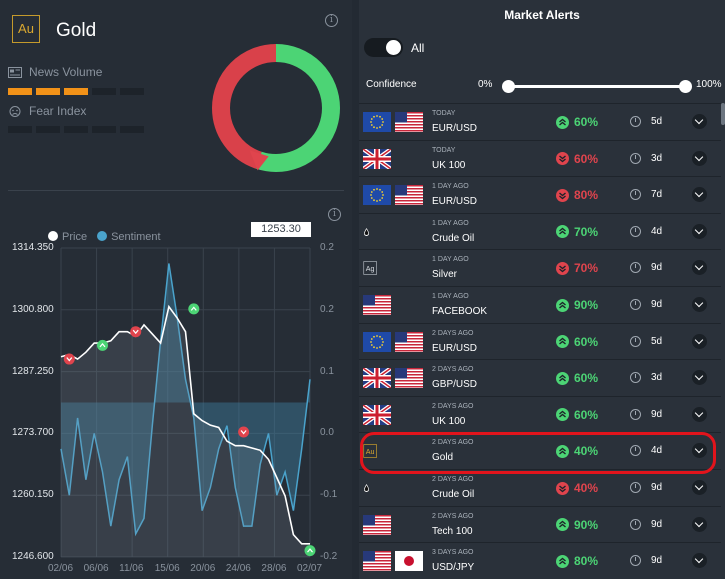 The width and height of the screenshot is (725, 579). Describe the element at coordinates (327, 433) in the screenshot. I see `sentiment-tick-label: 0.0` at that location.